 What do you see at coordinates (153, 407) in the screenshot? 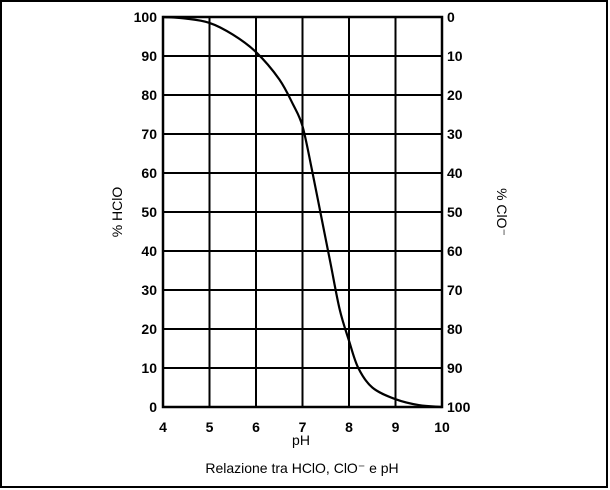
I see `y-tick-label-left: 0` at bounding box center [153, 407].